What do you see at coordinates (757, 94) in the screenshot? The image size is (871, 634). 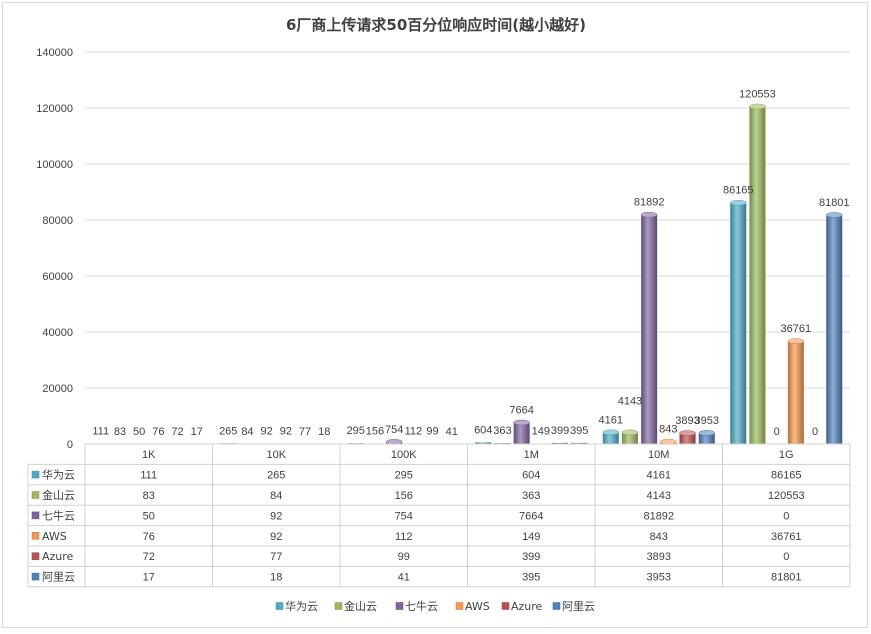 I see `data-label: 120553` at bounding box center [757, 94].